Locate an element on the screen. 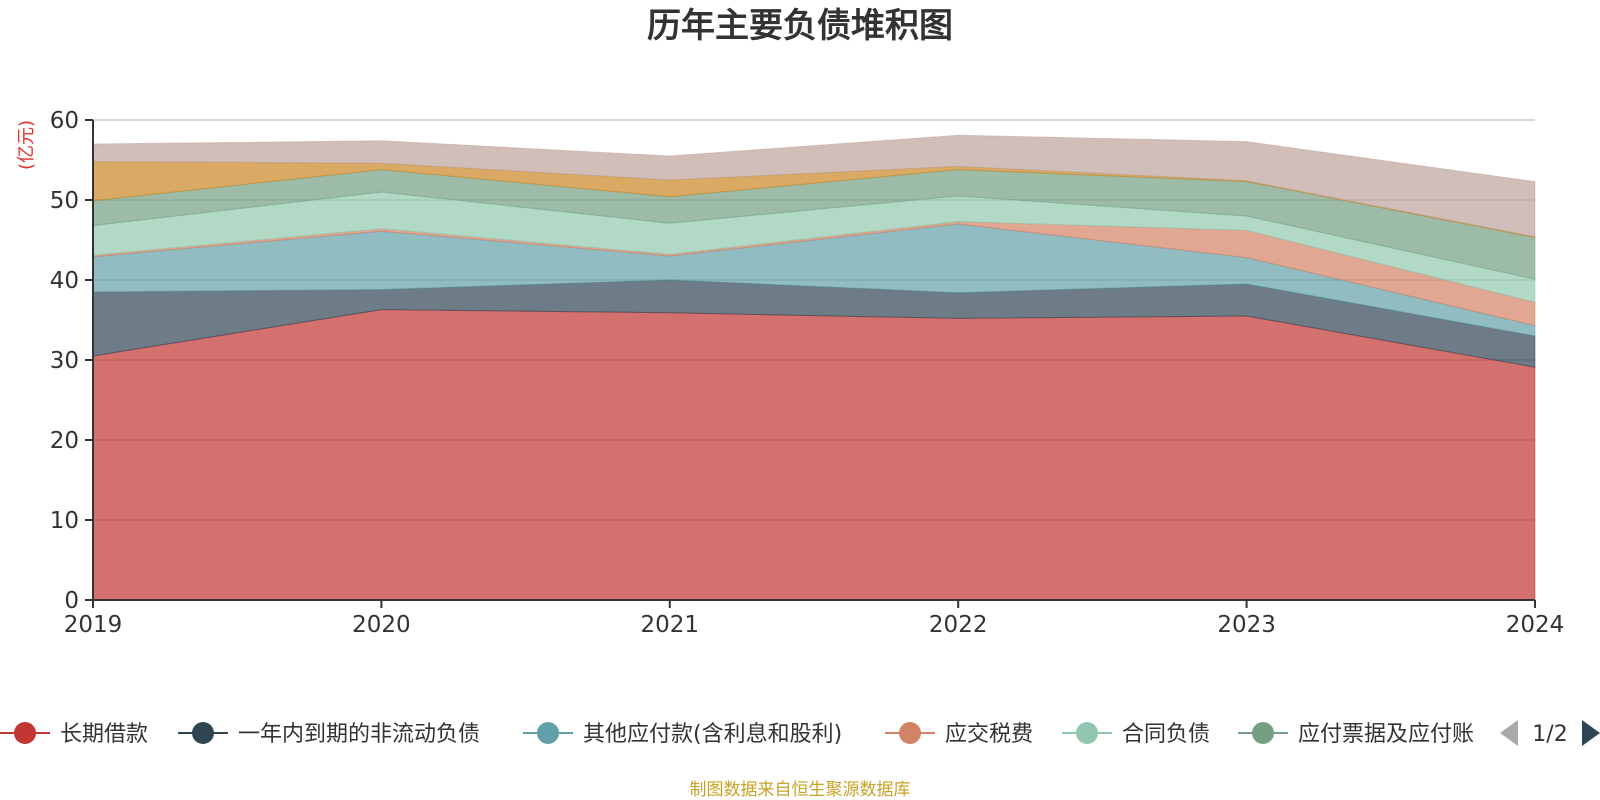 The image size is (1600, 800). legend-label: 一年内到期的非流动负债 is located at coordinates (359, 734).